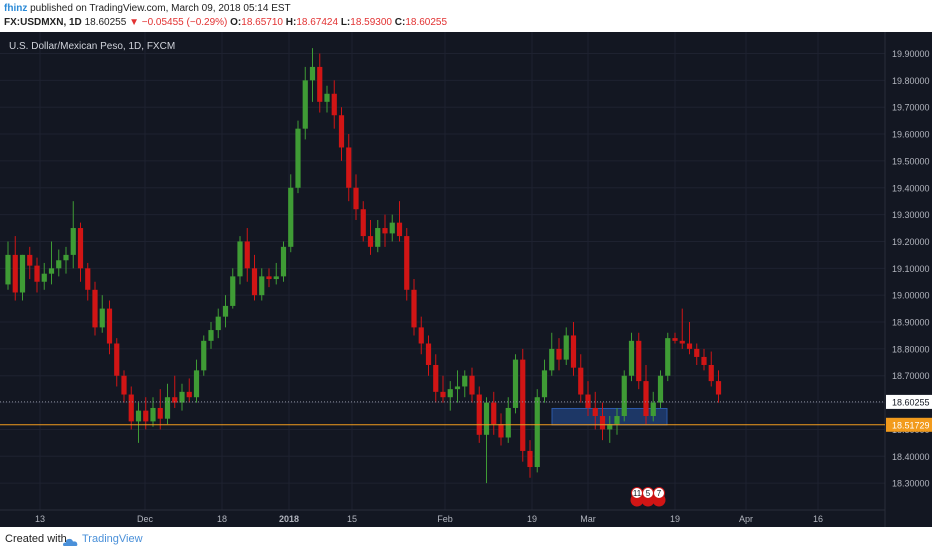 The width and height of the screenshot is (932, 552). What do you see at coordinates (911, 323) in the screenshot?
I see `price-tick-label: 18.90000` at bounding box center [911, 323].